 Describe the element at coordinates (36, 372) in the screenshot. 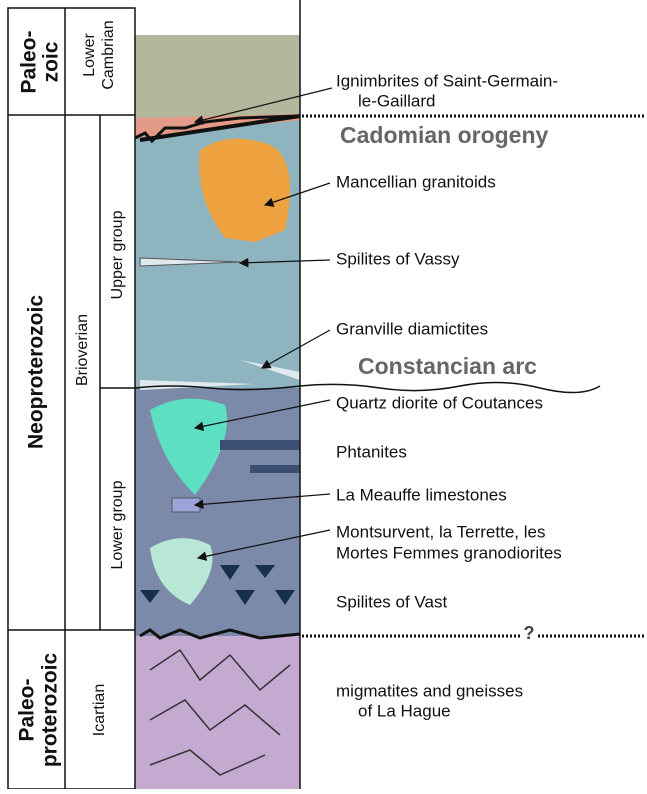

I see `era: Neoproterozoic` at that location.